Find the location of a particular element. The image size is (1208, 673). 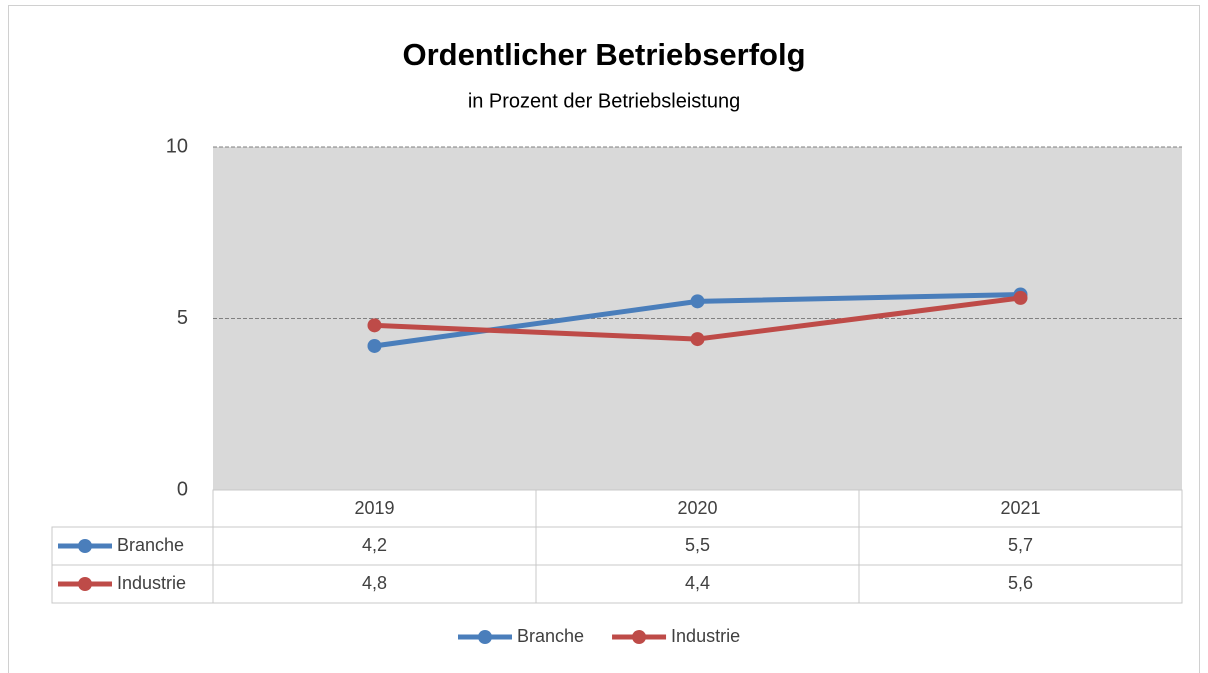

chart-title: Ordentlicher Betriebserfolg is located at coordinates (603, 54).